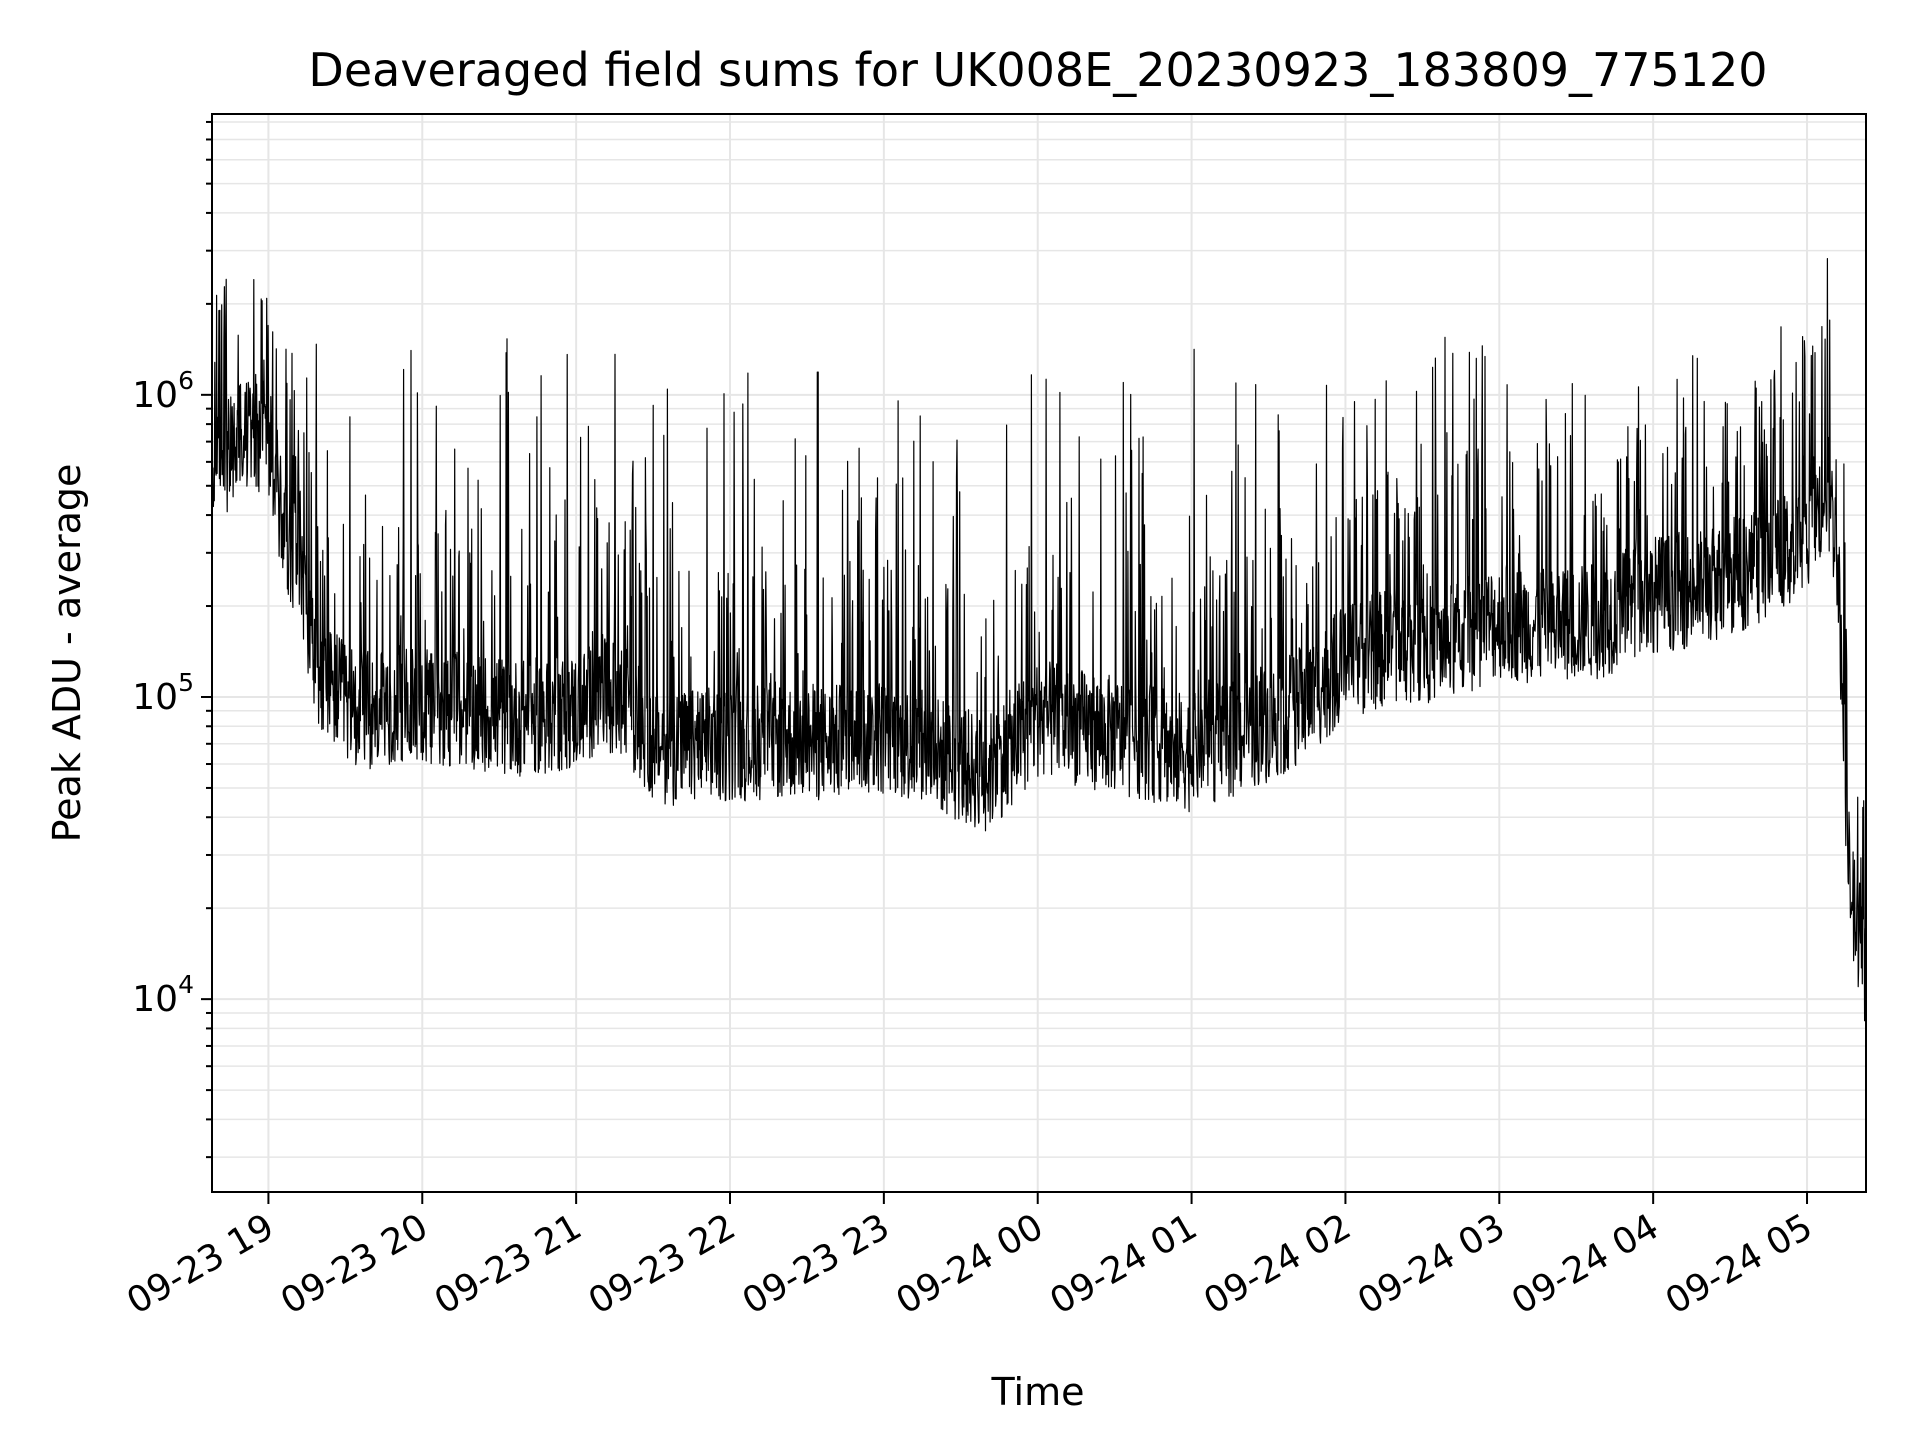  Describe the element at coordinates (186, 380) in the screenshot. I see `y-tick-exponent: 6` at that location.